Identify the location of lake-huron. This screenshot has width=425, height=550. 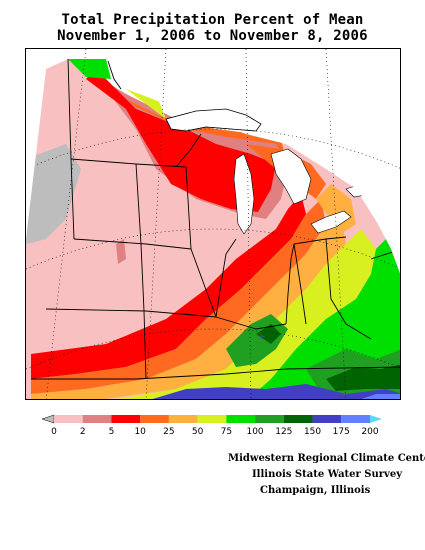
(291, 176).